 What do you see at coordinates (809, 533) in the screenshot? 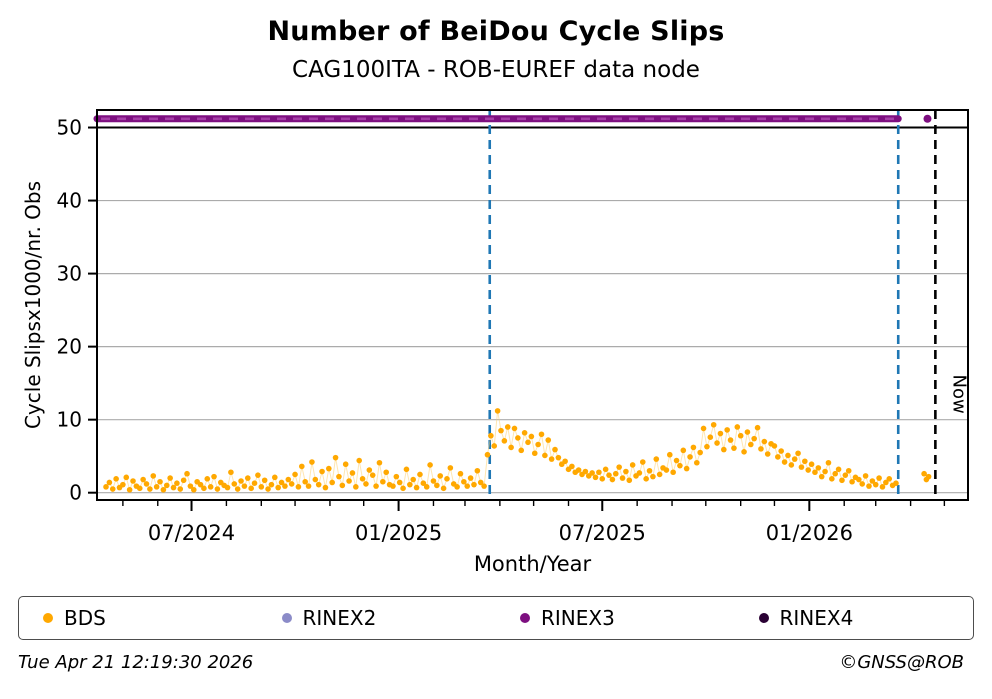
I see `svg-text: 01/2026` at bounding box center [809, 533].